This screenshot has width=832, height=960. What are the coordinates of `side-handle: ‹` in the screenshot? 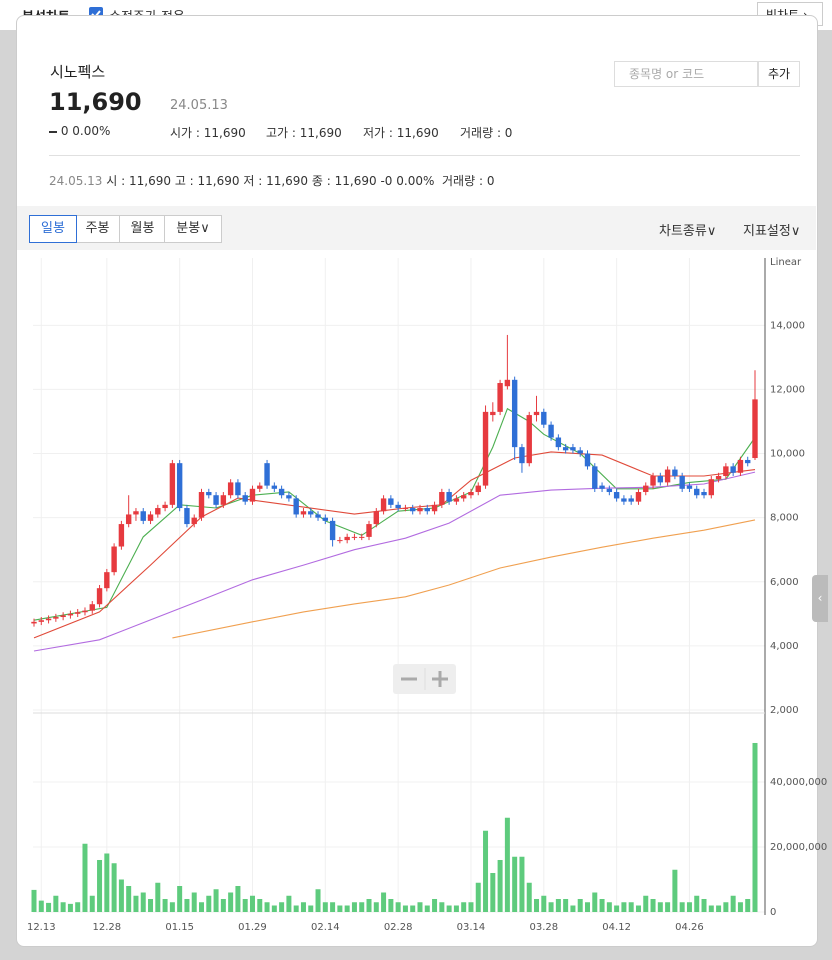 It's located at (820, 598).